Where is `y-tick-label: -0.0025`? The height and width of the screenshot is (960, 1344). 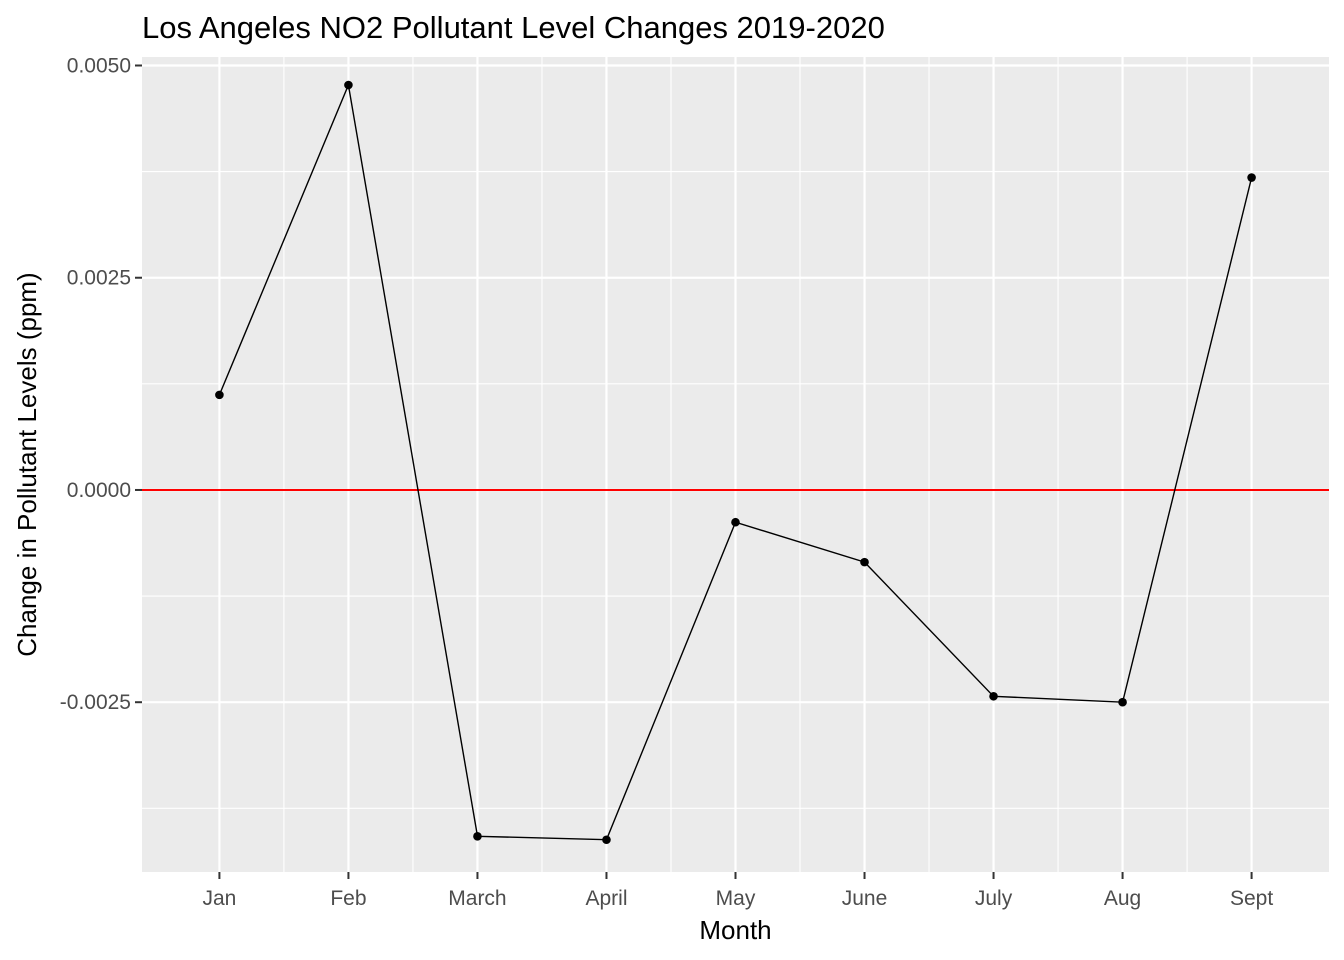 y-tick-label: -0.0025 is located at coordinates (95, 702).